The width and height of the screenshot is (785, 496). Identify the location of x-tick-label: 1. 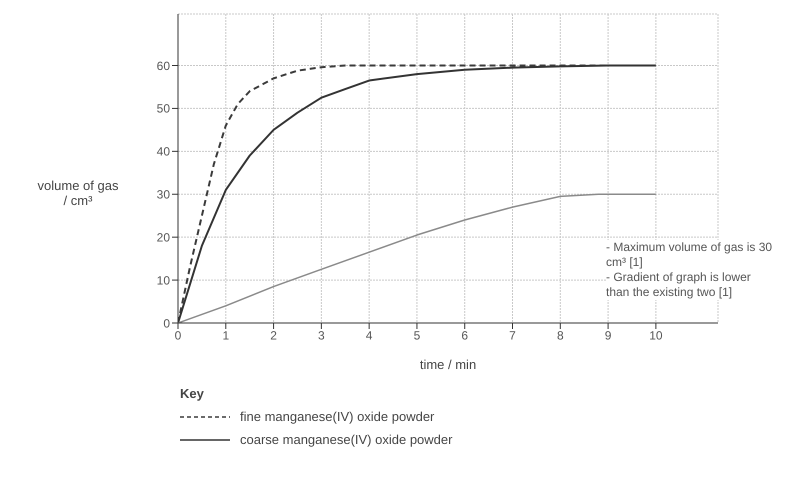
(226, 335).